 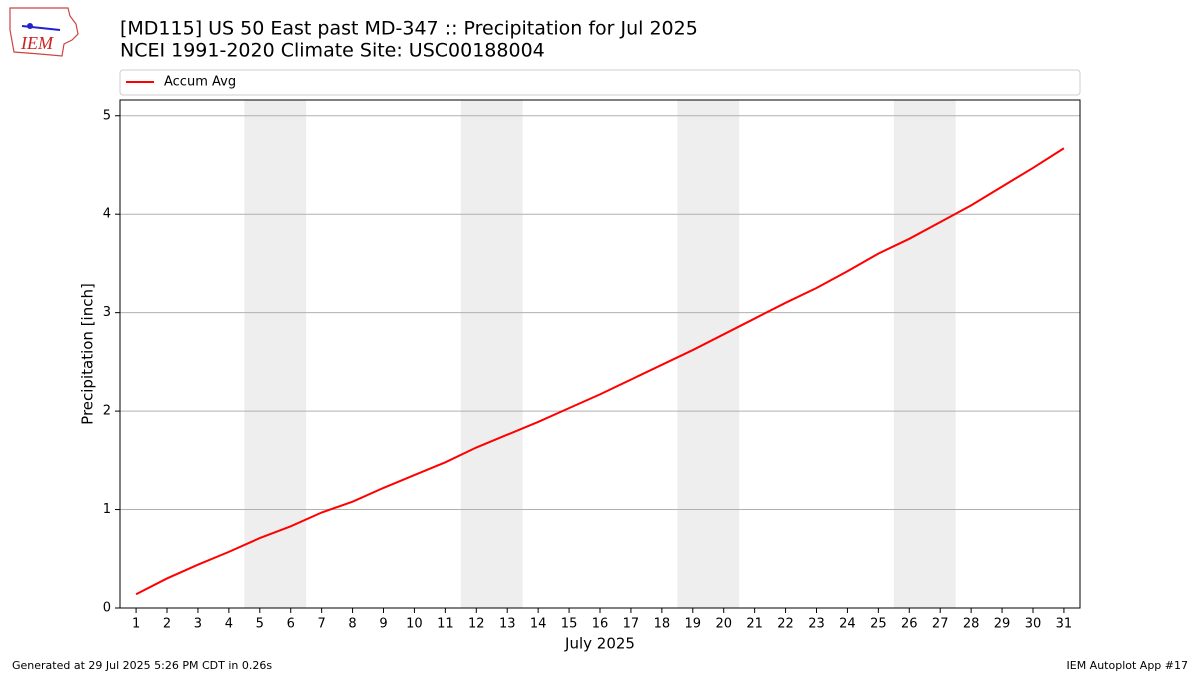 What do you see at coordinates (1033, 624) in the screenshot?
I see `x-tick-label: 30` at bounding box center [1033, 624].